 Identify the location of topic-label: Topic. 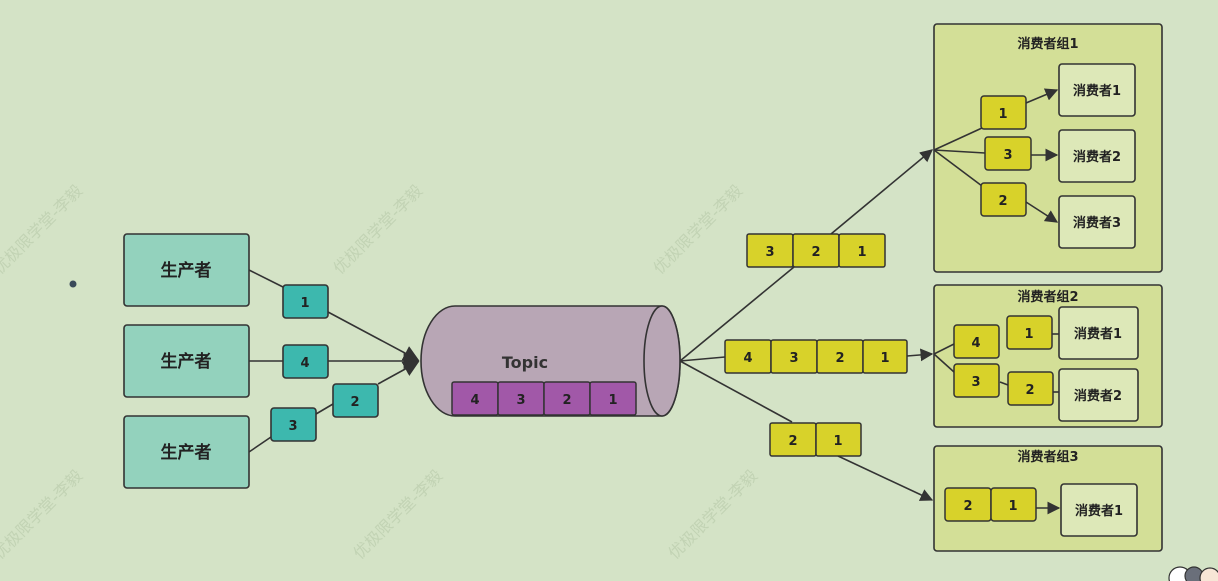
(525, 362).